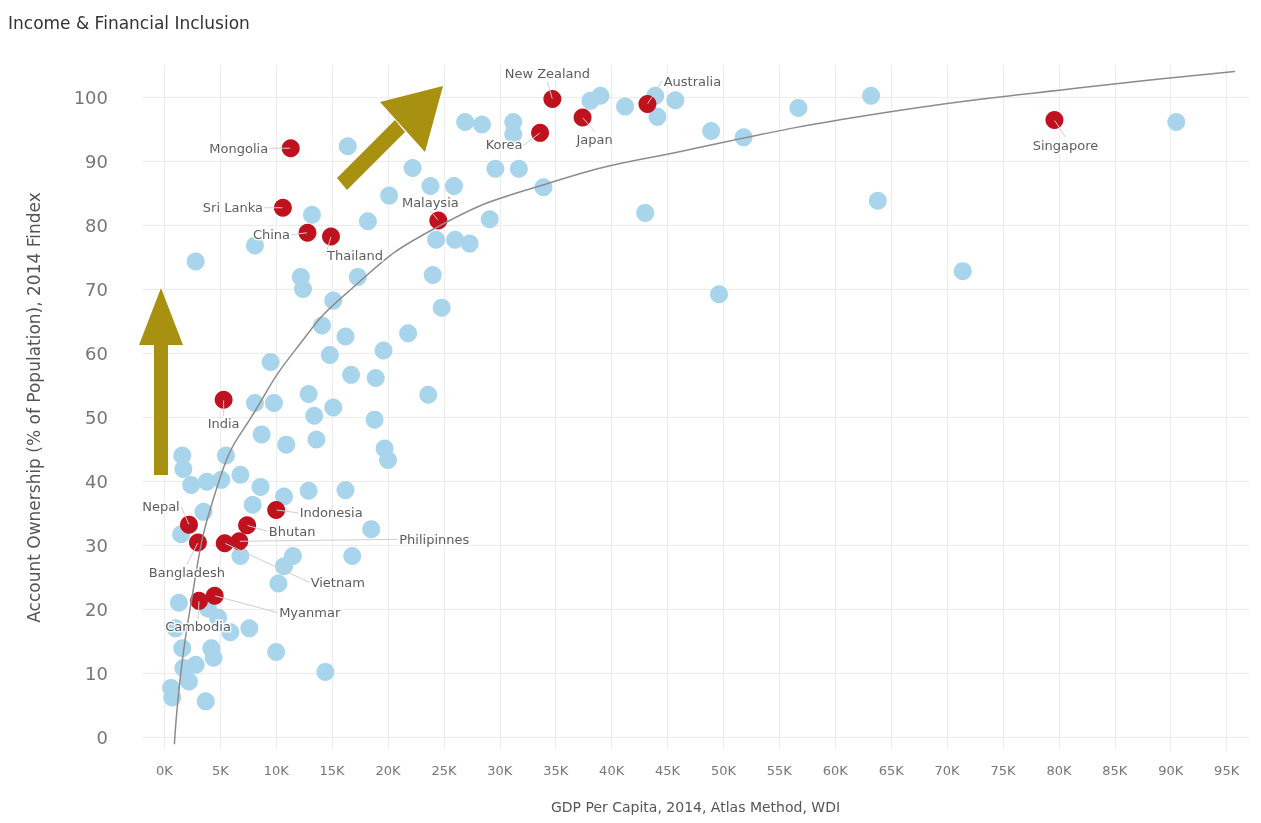 The height and width of the screenshot is (823, 1261). What do you see at coordinates (96, 161) in the screenshot?
I see `y-tick-label: 90` at bounding box center [96, 161].